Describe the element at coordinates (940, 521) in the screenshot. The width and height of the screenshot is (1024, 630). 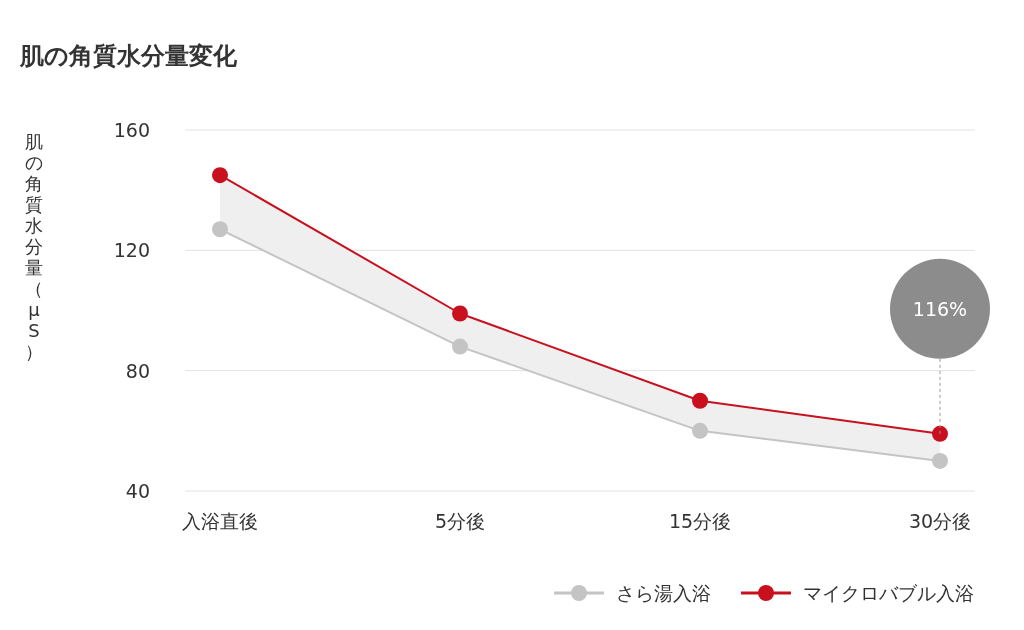
I see `x-tick-label: 30分後` at that location.